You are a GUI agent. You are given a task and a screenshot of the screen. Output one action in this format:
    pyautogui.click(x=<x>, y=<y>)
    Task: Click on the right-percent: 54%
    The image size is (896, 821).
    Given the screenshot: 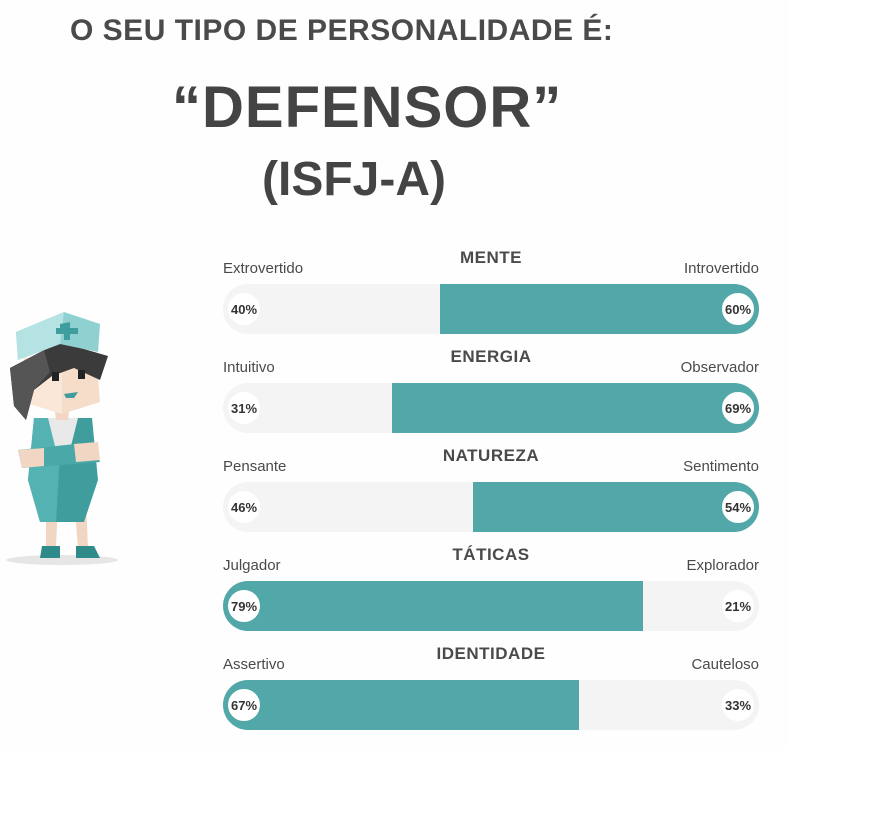 What is the action you would take?
    pyautogui.click(x=738, y=507)
    